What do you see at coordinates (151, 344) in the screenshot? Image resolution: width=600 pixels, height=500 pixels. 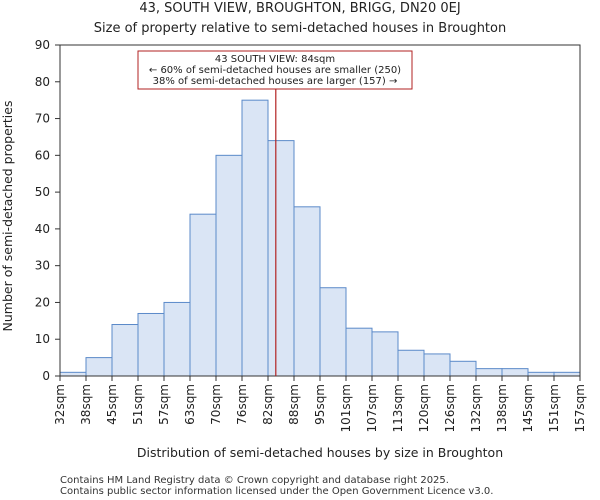 I see `bar-51sqm` at bounding box center [151, 344].